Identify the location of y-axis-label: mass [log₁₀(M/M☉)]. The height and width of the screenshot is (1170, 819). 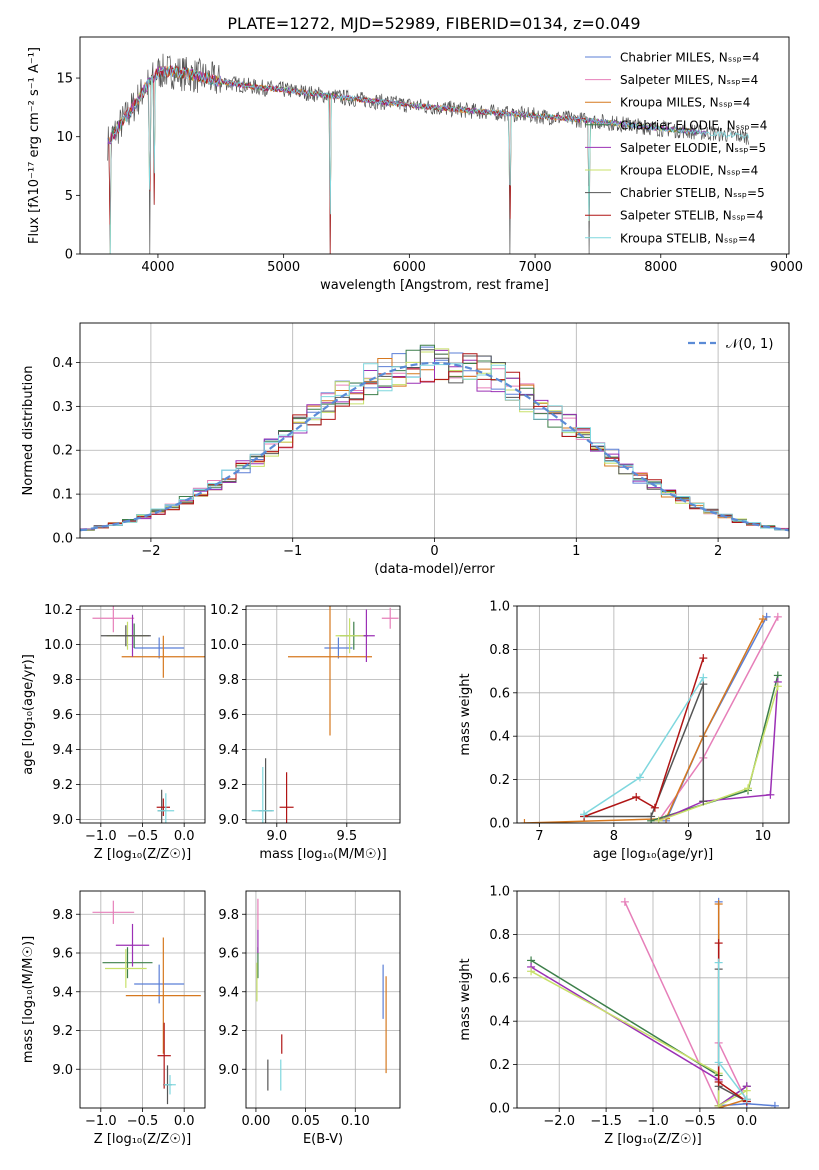
(28, 999).